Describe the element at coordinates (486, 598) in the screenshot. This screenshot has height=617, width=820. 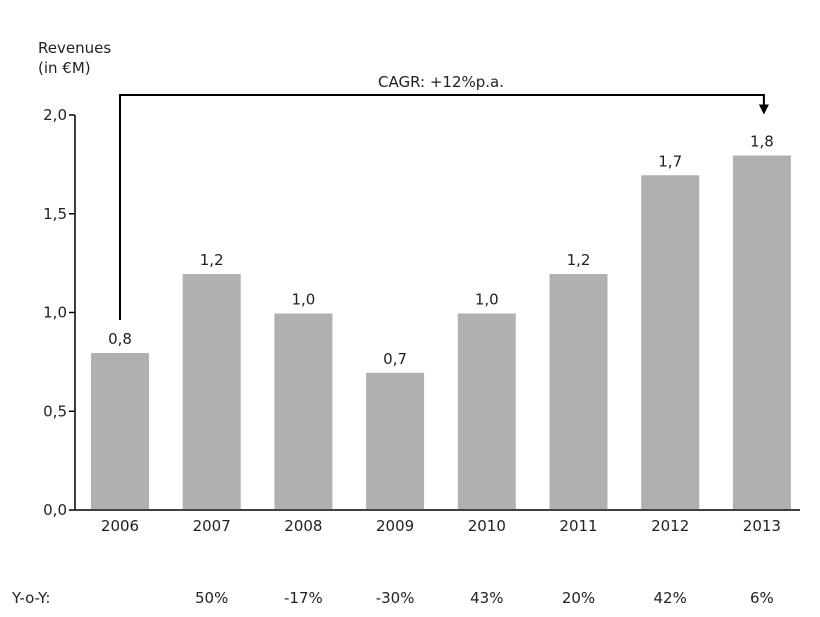
I see `yoy-value: 43%` at that location.